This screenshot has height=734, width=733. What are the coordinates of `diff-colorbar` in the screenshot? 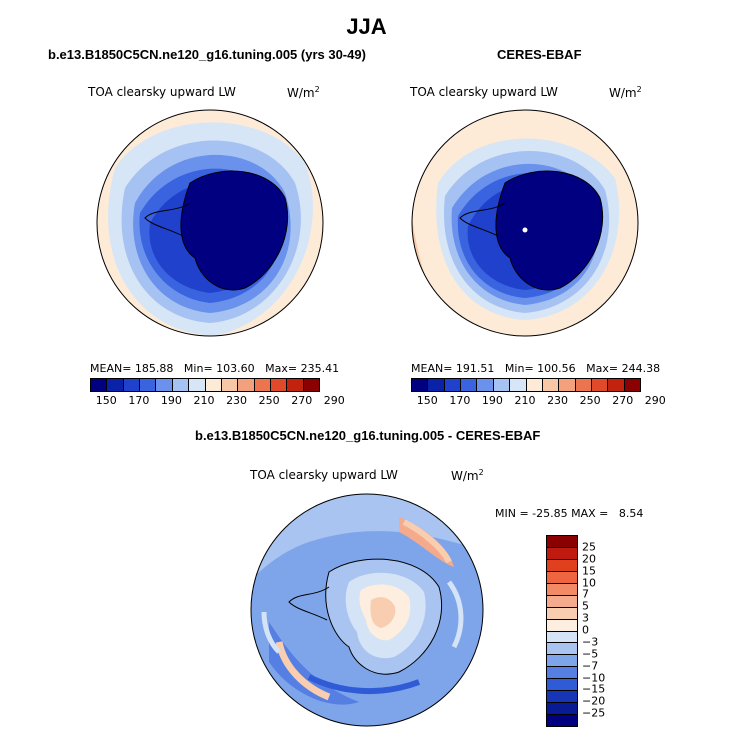 It's located at (562, 631).